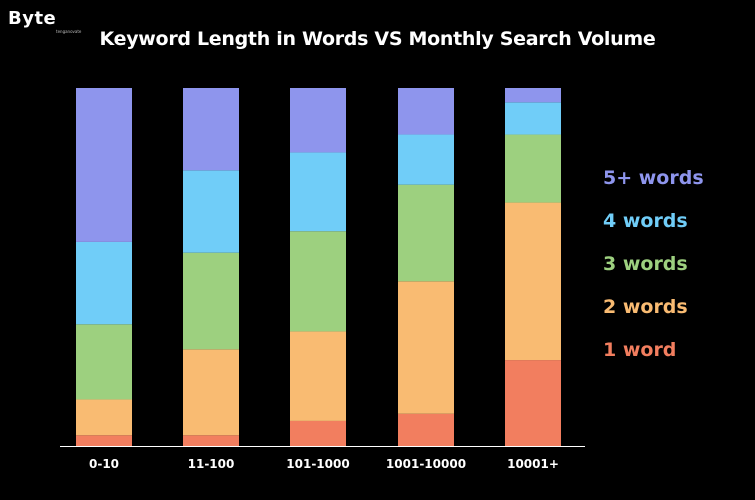 This screenshot has height=500, width=755. Describe the element at coordinates (69, 31) in the screenshot. I see `logo-subtext: tenganovate` at that location.